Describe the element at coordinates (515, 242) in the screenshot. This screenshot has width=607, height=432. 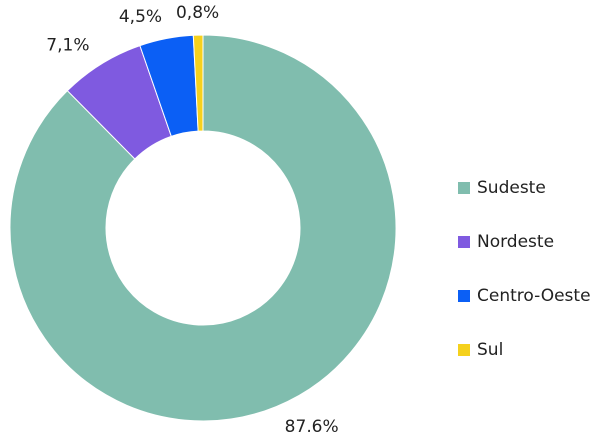
I see `legend-label: Nordeste` at that location.